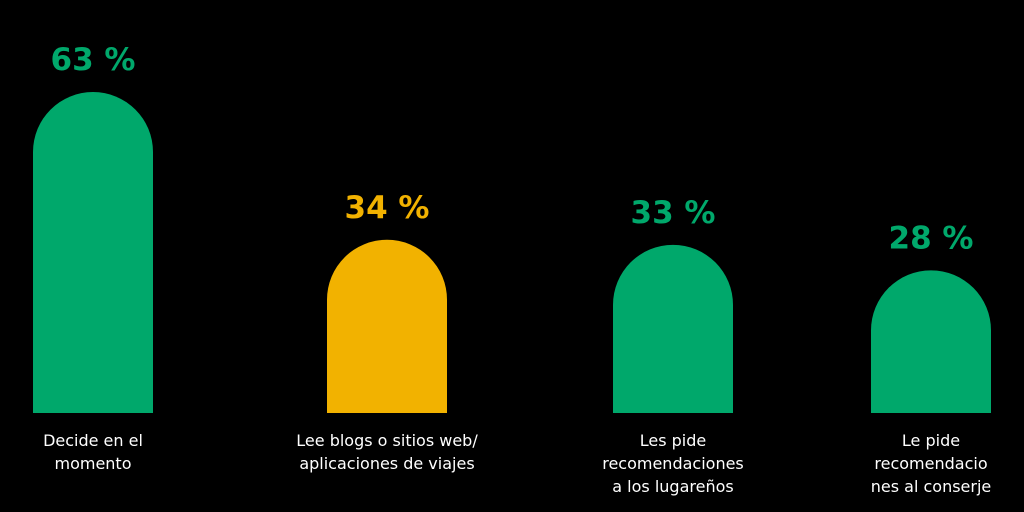 Image resolution: width=1024 pixels, height=512 pixels. I want to click on category-label: recomendacio, so click(930, 463).